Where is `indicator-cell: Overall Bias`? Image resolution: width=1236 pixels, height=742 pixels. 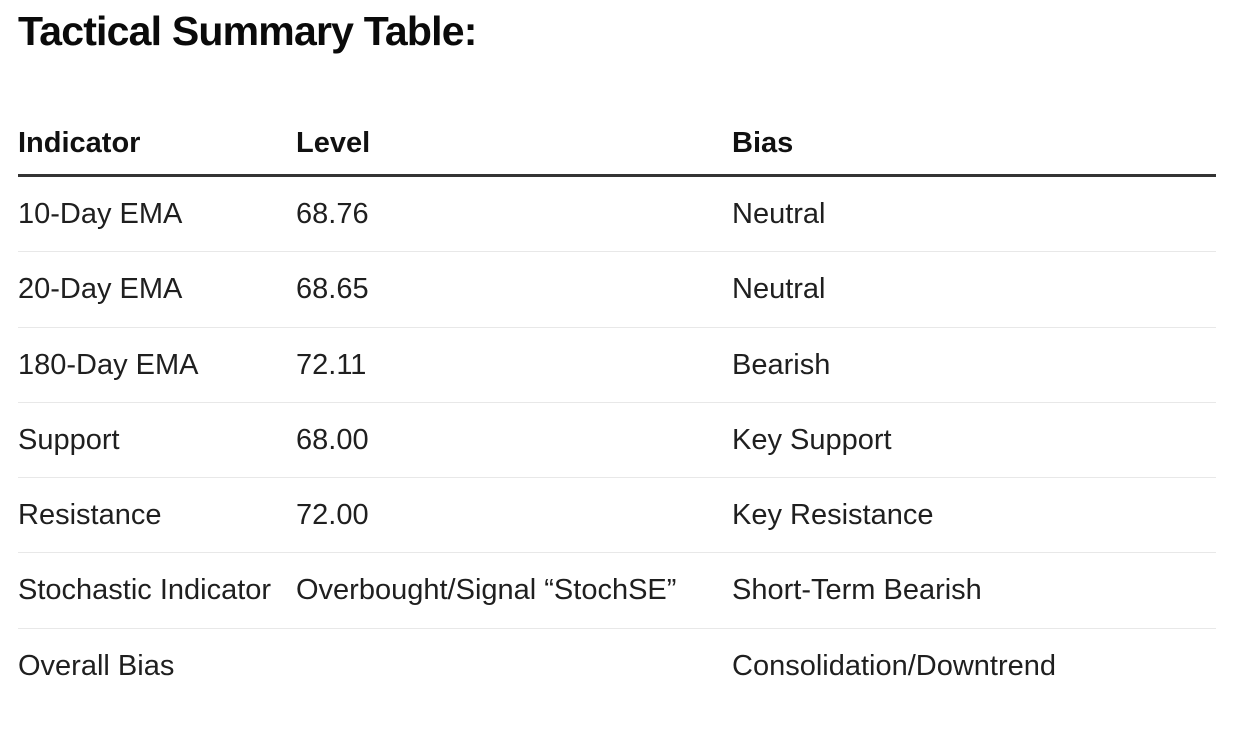 indicator-cell: Overall Bias is located at coordinates (96, 665).